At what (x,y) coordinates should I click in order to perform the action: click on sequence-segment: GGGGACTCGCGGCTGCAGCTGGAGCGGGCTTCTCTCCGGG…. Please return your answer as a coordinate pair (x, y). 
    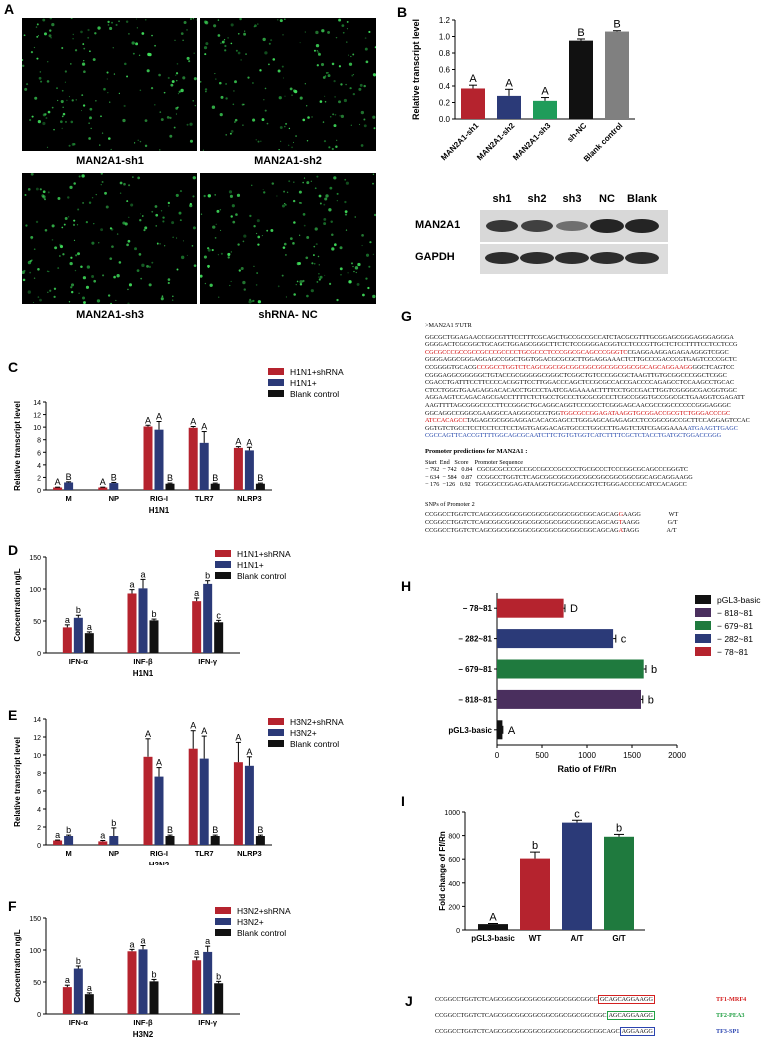
    Looking at the image, I should click on (581, 345).